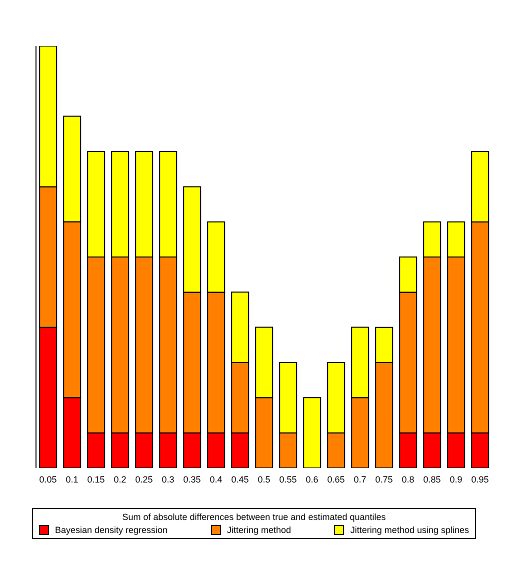 This screenshot has height=570, width=508. I want to click on x-tick-label: 0.6, so click(312, 479).